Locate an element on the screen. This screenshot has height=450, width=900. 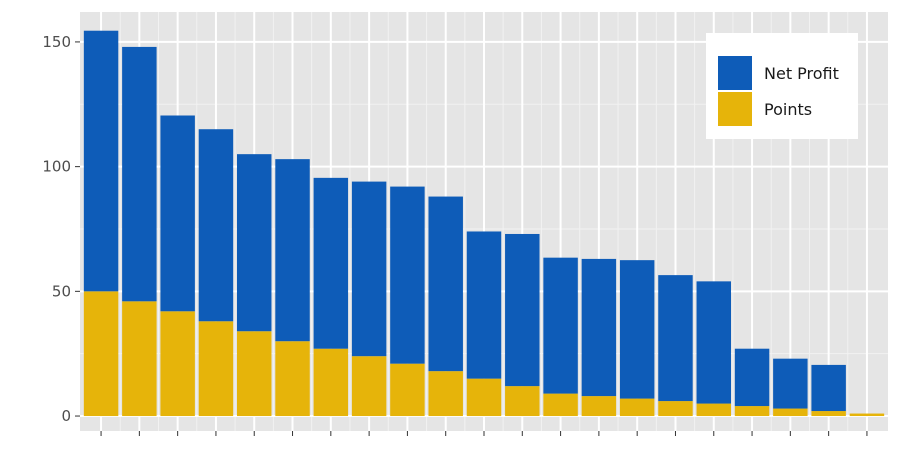
legend: Net Profit Points is located at coordinates (782, 86).